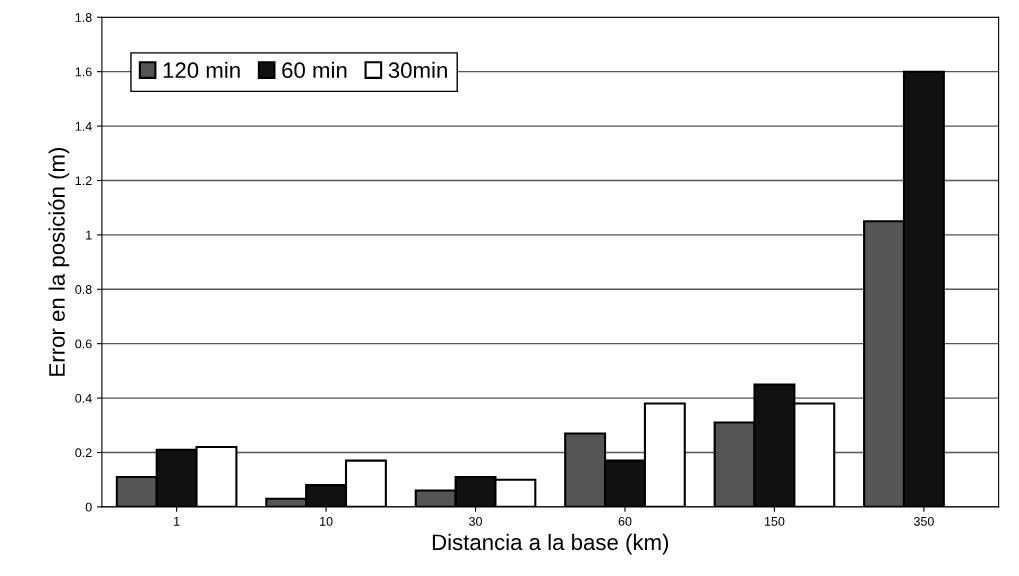 The width and height of the screenshot is (1019, 576). What do you see at coordinates (83, 289) in the screenshot?
I see `y-tick-label: 0.8` at bounding box center [83, 289].